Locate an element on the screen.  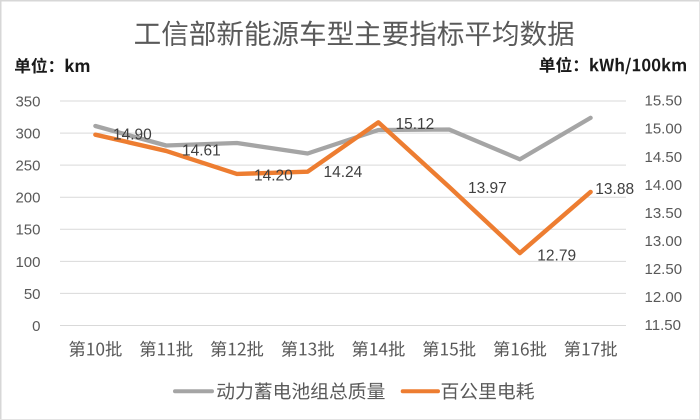
svg-text: 14.61 is located at coordinates (201, 151).